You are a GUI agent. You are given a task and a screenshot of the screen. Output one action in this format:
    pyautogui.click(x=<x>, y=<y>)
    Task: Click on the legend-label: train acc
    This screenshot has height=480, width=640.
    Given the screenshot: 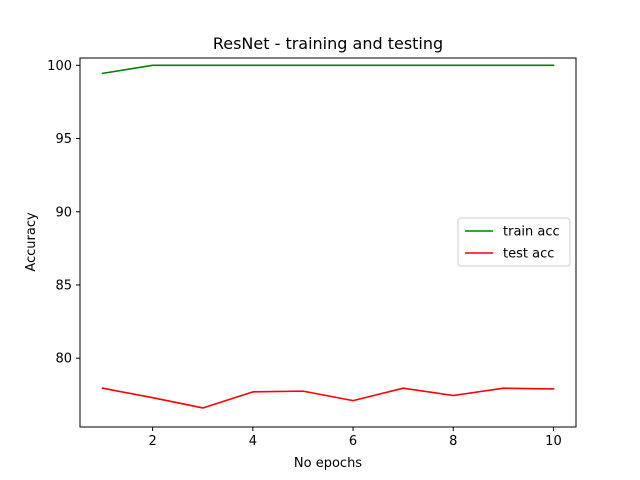 What is the action you would take?
    pyautogui.click(x=531, y=232)
    